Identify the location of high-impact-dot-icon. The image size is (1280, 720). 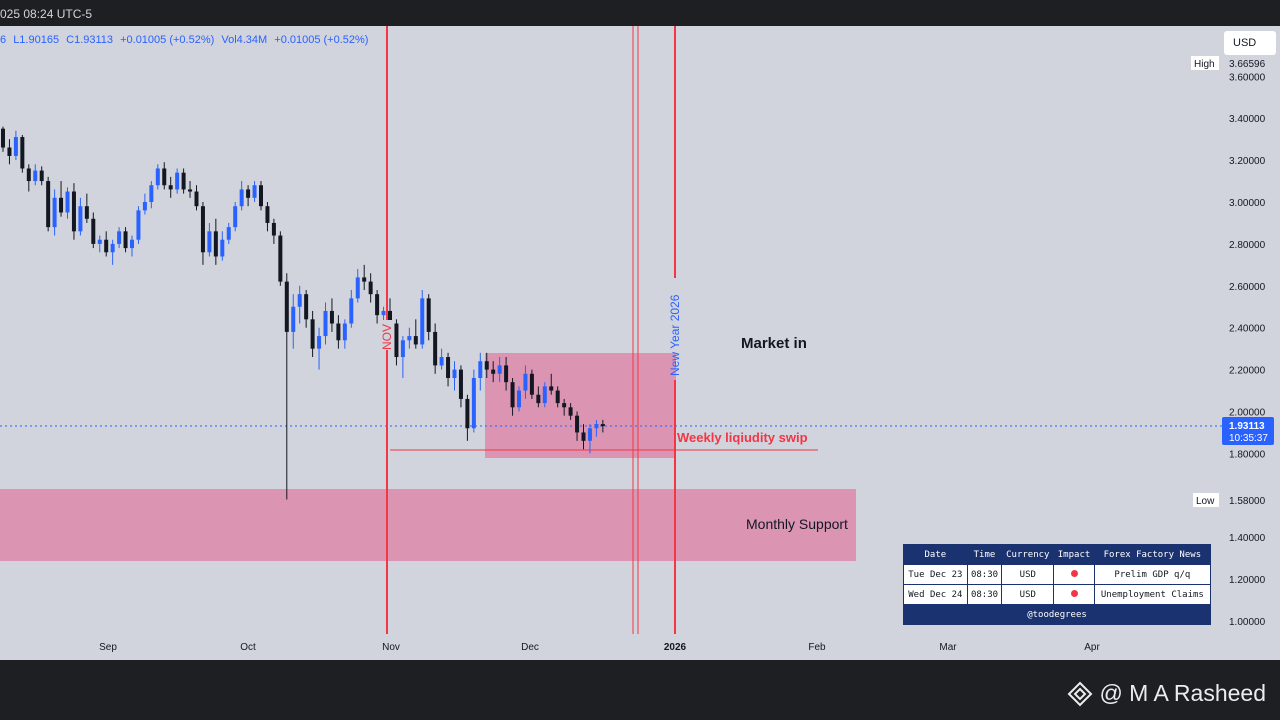
(1074, 573).